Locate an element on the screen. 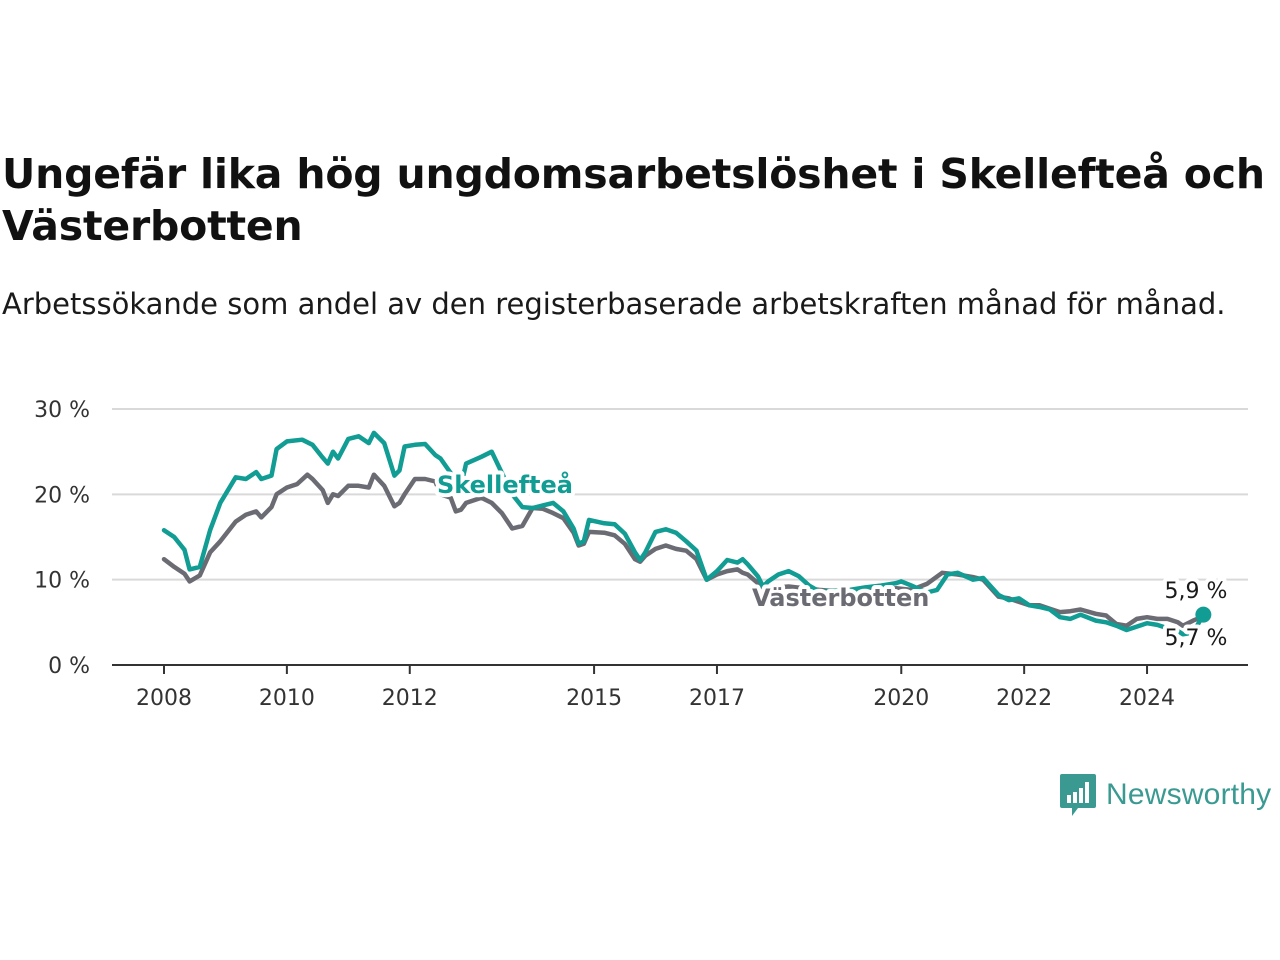 This screenshot has width=1280, height=960. newsworthy-logo-icon is located at coordinates (1078, 795).